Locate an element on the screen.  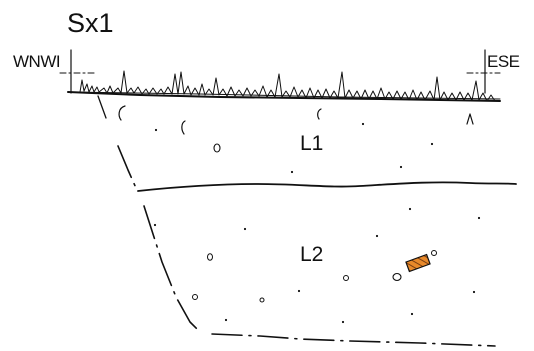
datum-marker-right is located at coordinates (483, 71).